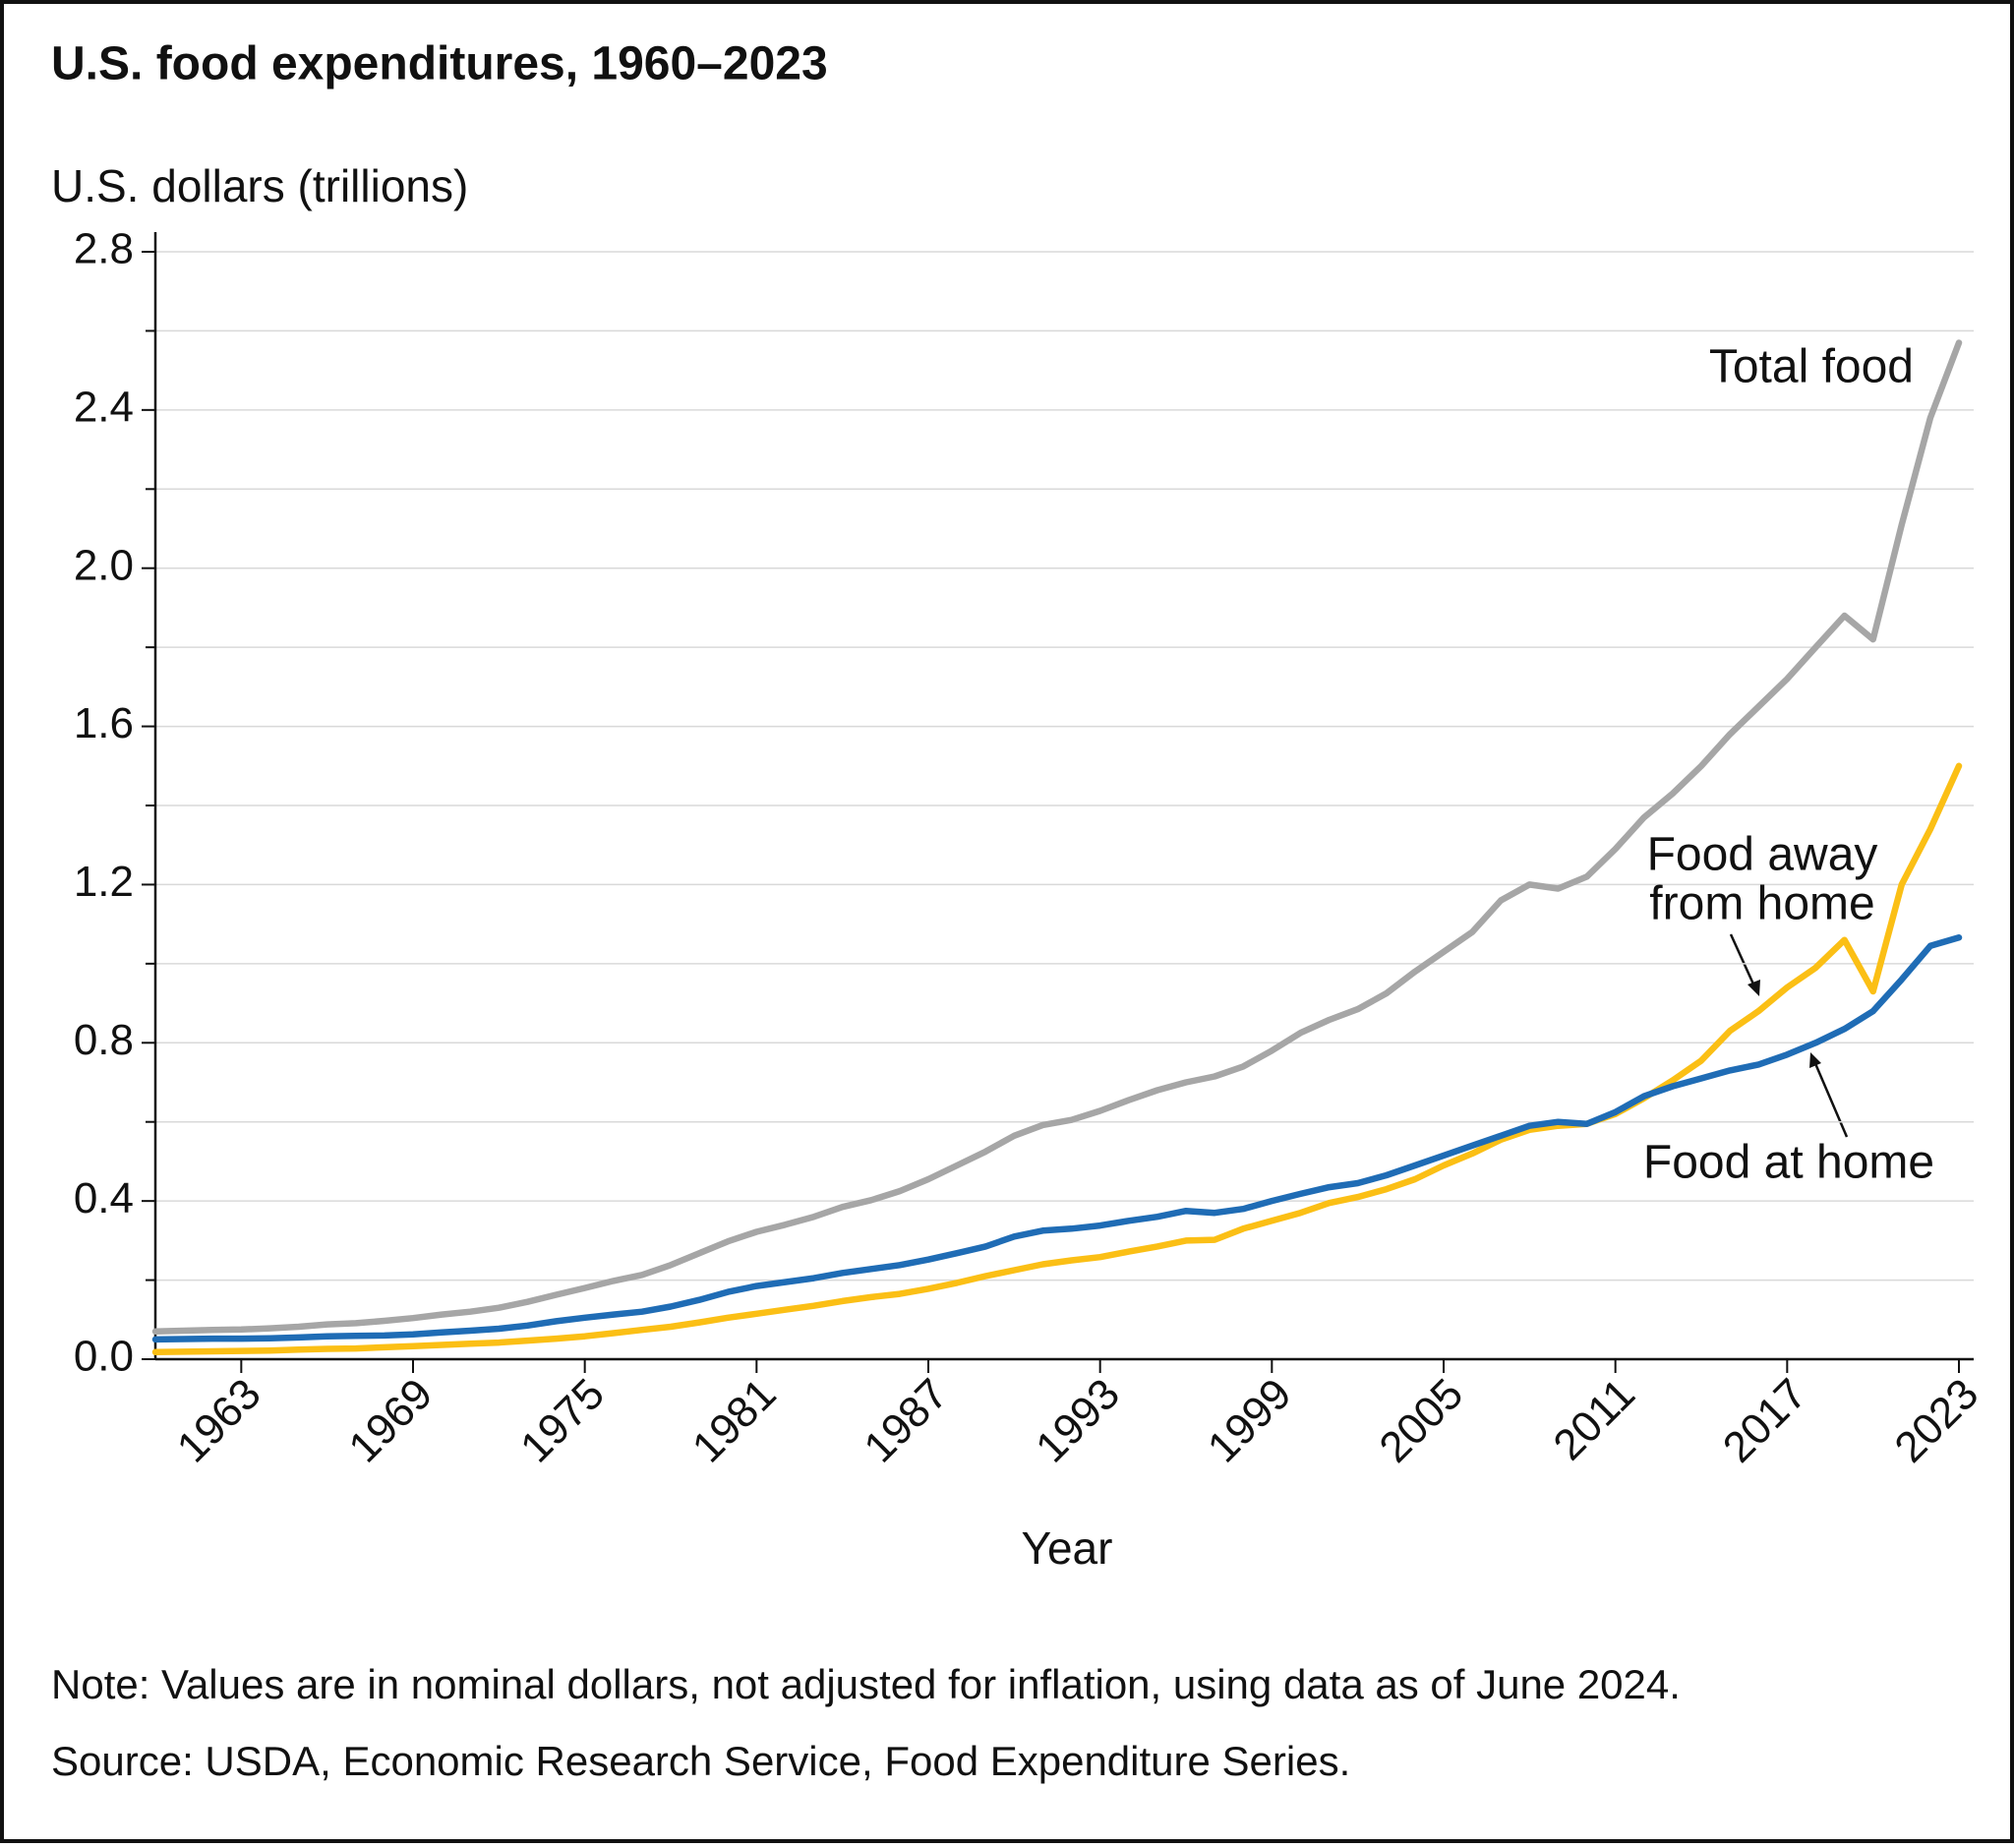 Image resolution: width=2014 pixels, height=1848 pixels. I want to click on annotation: Food at home, so click(1788, 1163).